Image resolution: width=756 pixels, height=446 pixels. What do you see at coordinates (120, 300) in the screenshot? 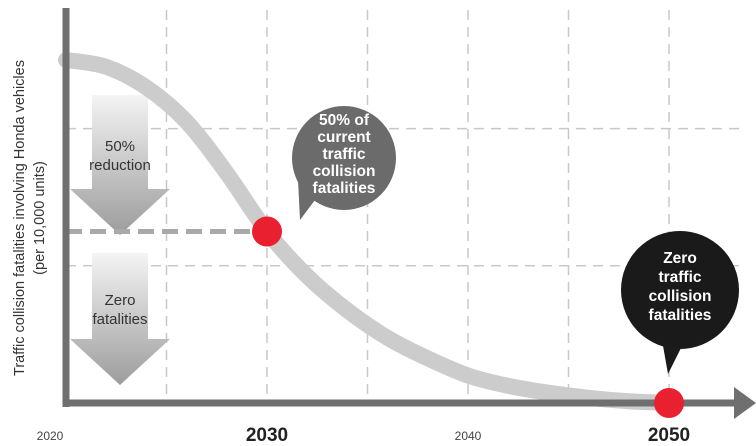
I see `down-arrow-label: Zero` at bounding box center [120, 300].